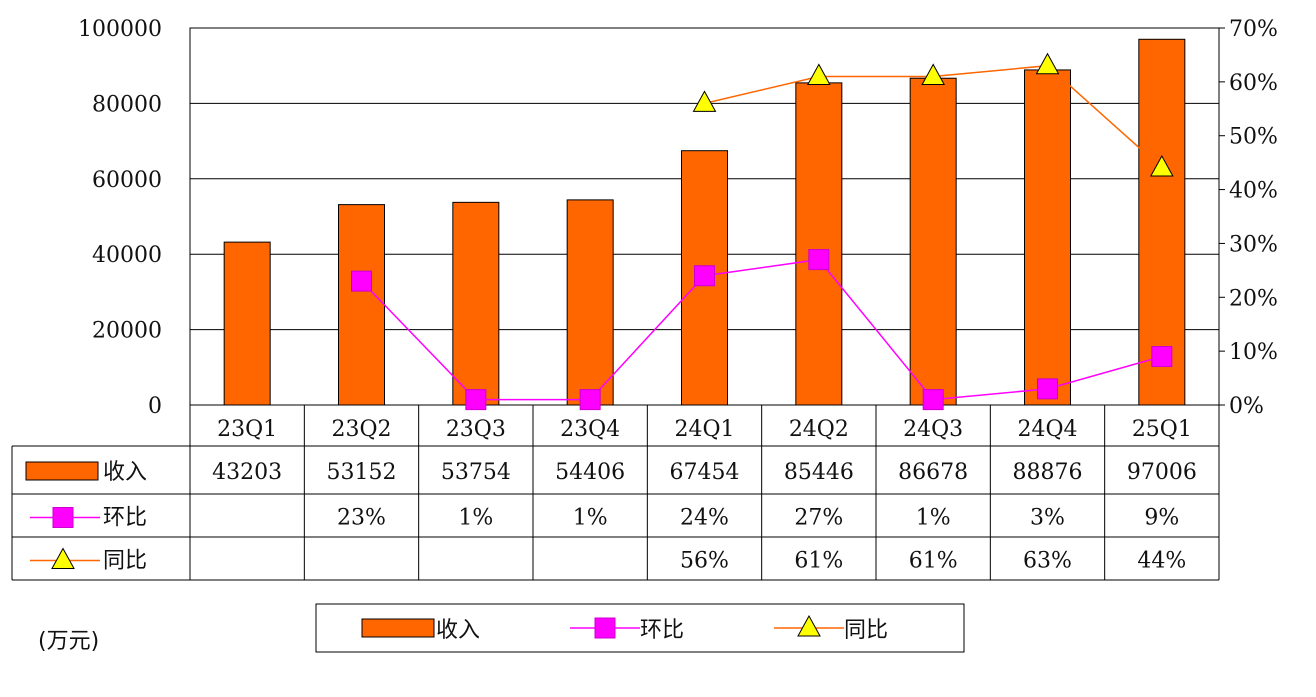  Describe the element at coordinates (1253, 298) in the screenshot. I see `y-right-tick-label: 20%` at that location.